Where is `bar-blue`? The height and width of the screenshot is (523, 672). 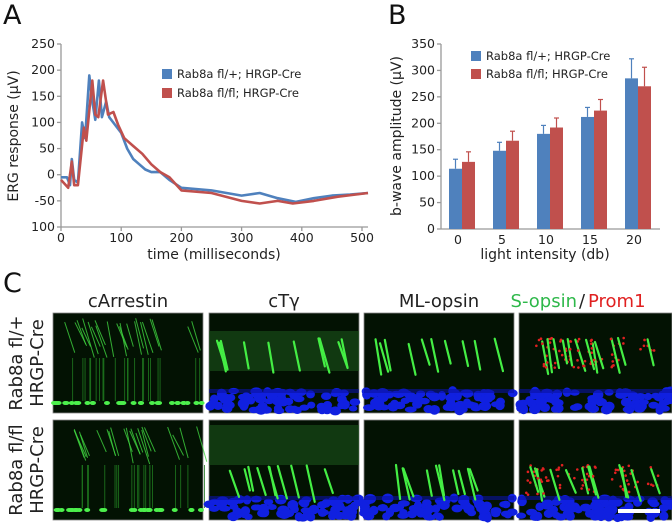
bar-blue is located at coordinates (631, 153).